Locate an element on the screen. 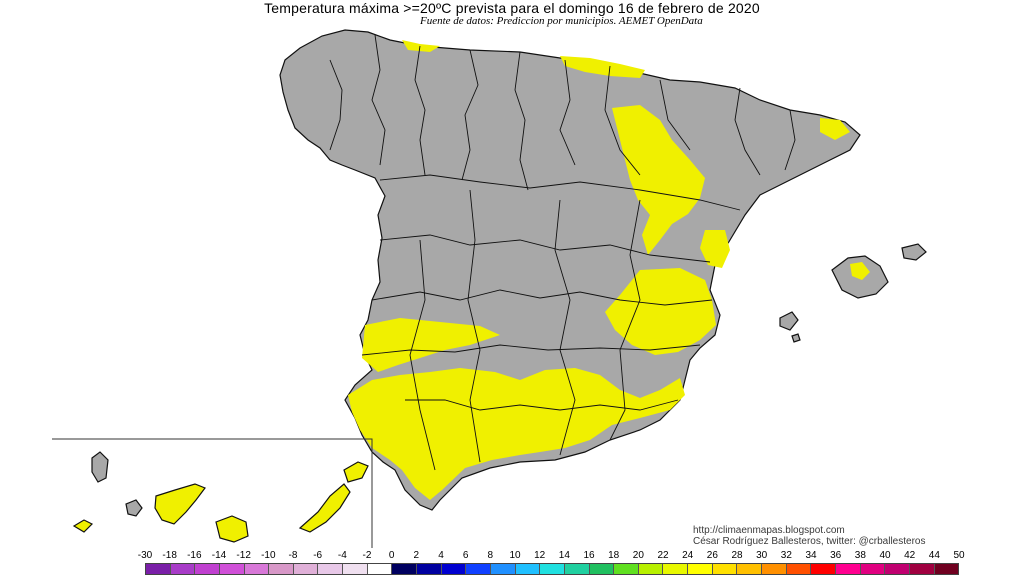  legend-label: 32 is located at coordinates (786, 555).